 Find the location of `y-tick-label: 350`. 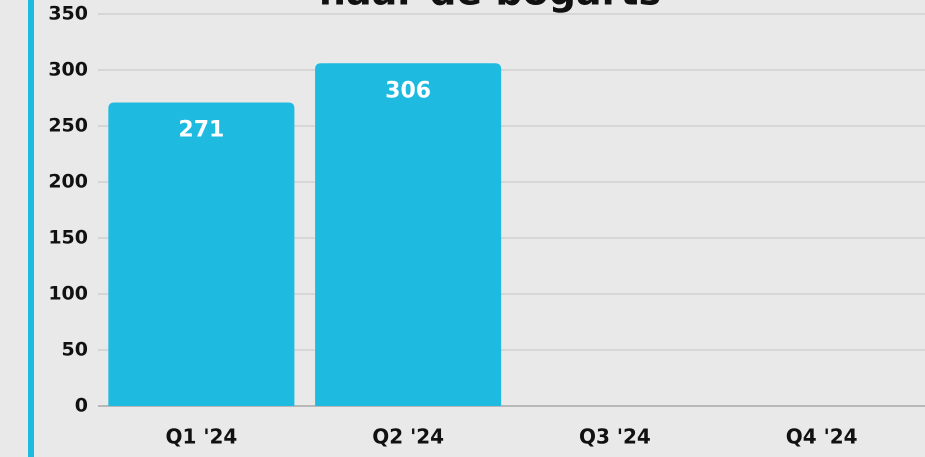

y-tick-label: 350 is located at coordinates (68, 14).